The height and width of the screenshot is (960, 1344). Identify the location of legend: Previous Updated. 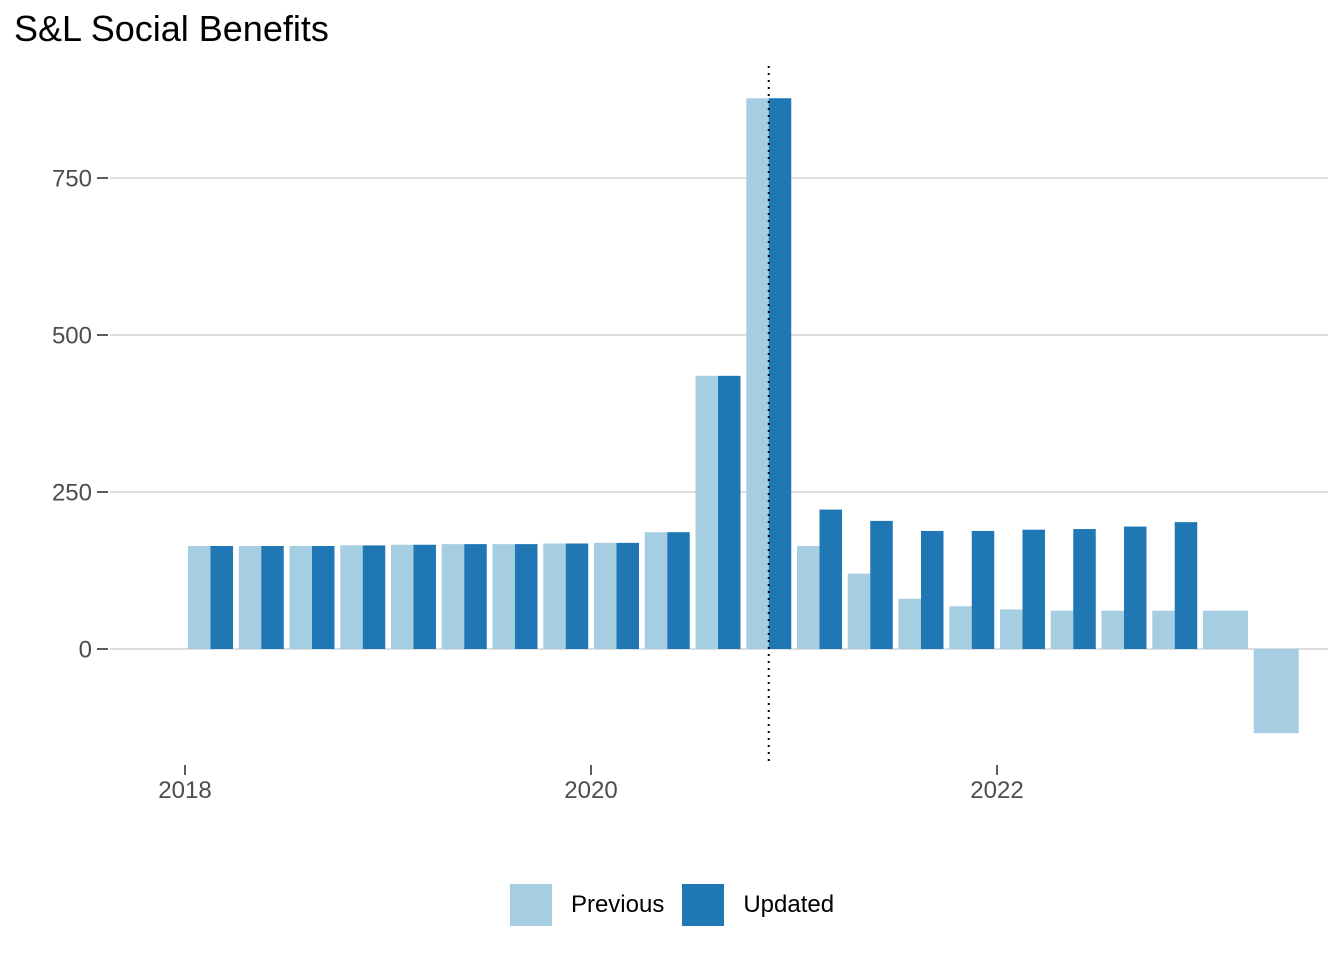
(672, 905).